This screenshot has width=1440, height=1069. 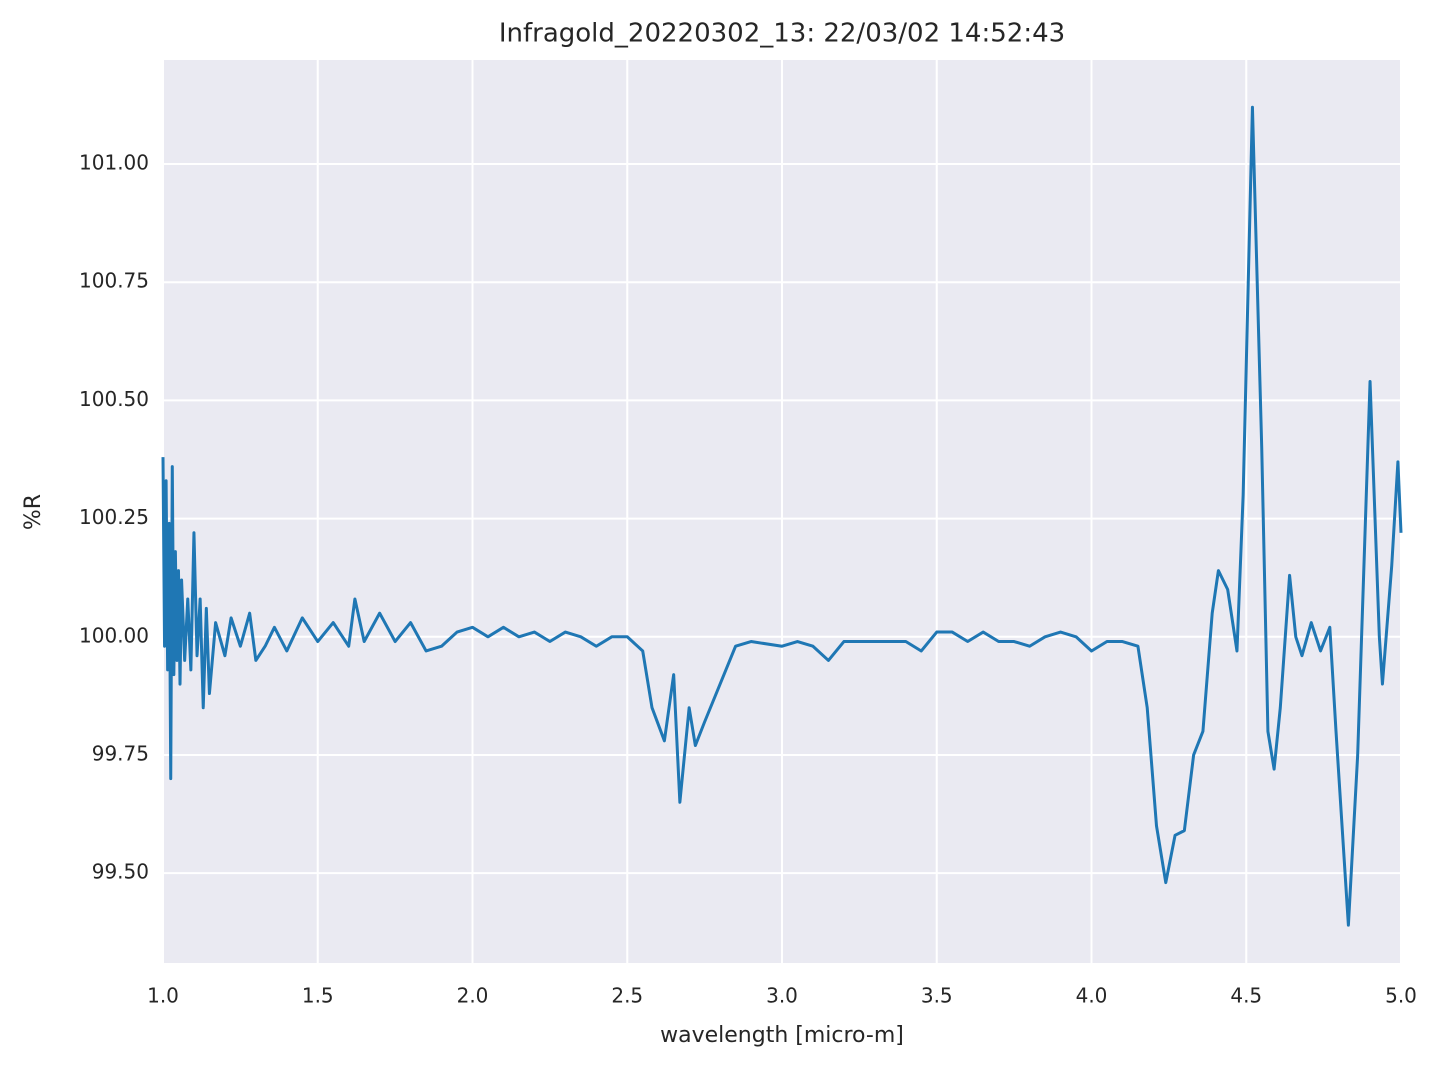 I want to click on x-tick-label: 4.5, so click(x=1246, y=996).